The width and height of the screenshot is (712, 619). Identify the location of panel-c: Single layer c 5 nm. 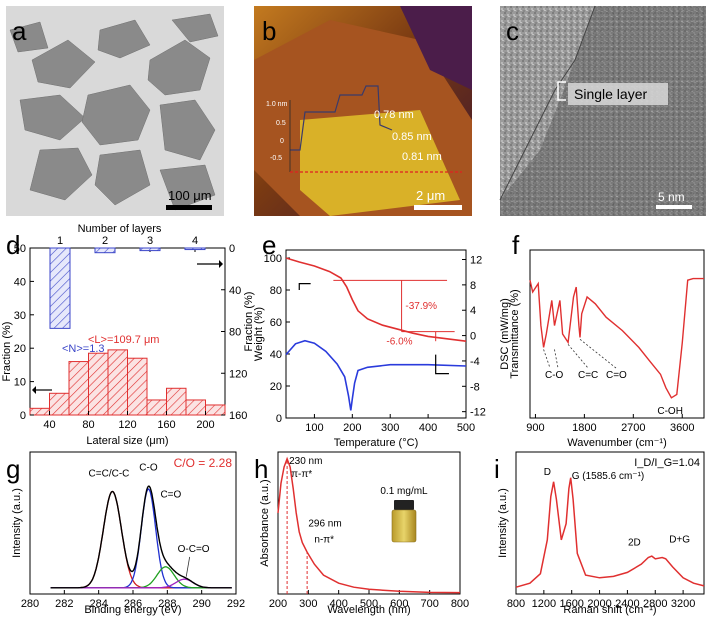
(602, 110).